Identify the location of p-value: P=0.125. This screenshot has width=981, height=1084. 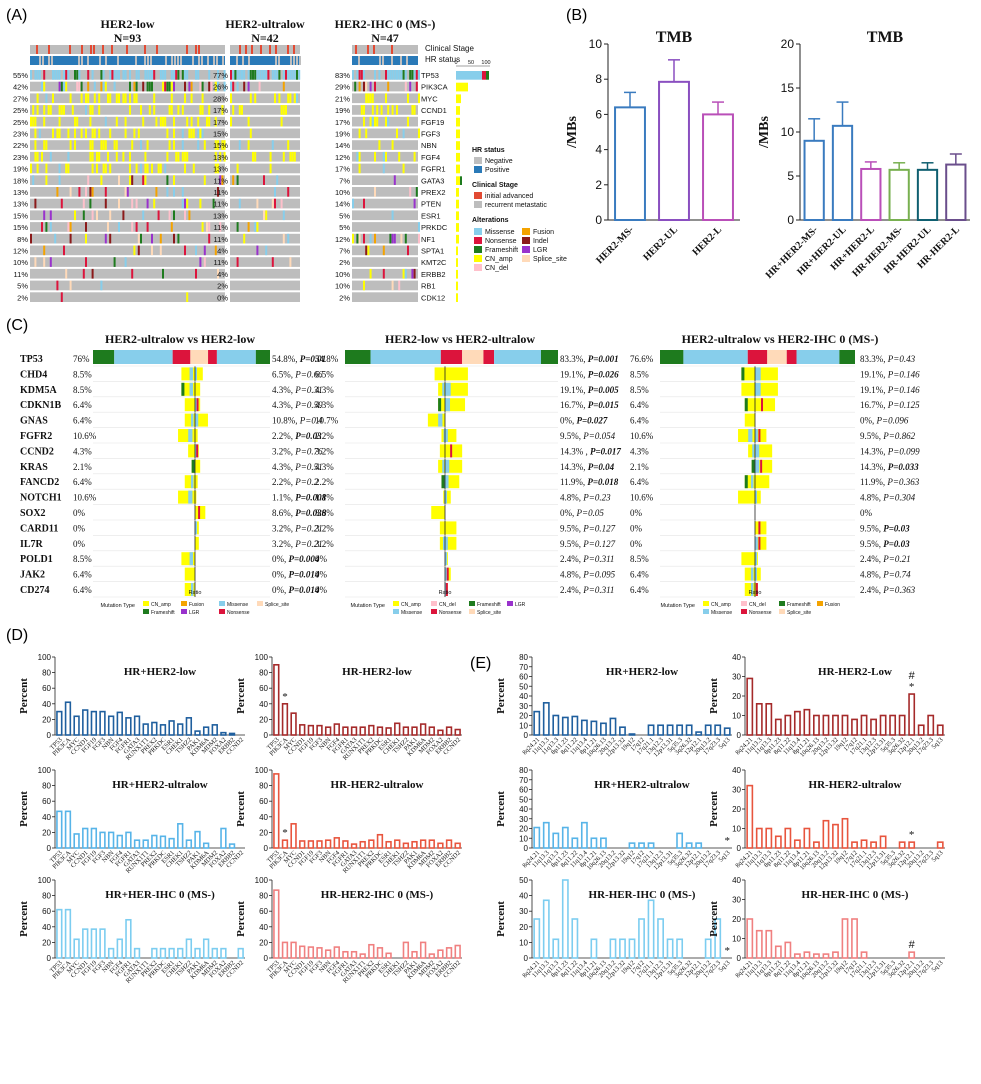
(903, 405).